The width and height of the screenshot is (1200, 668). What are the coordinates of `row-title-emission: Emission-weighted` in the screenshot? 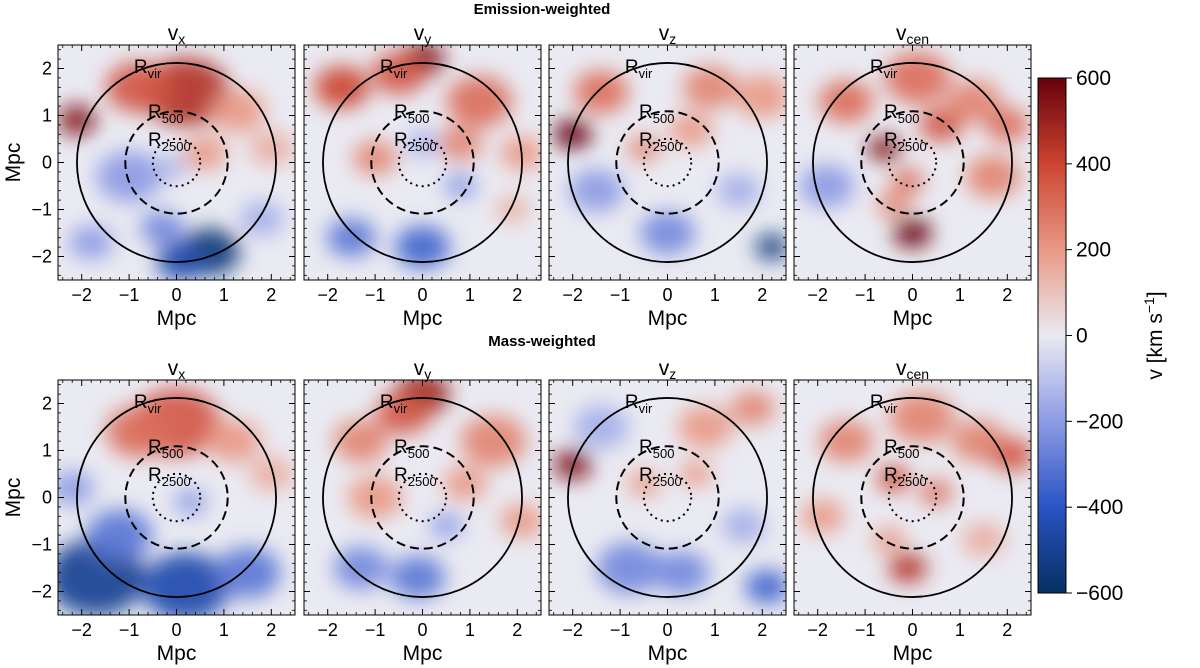 It's located at (542, 9).